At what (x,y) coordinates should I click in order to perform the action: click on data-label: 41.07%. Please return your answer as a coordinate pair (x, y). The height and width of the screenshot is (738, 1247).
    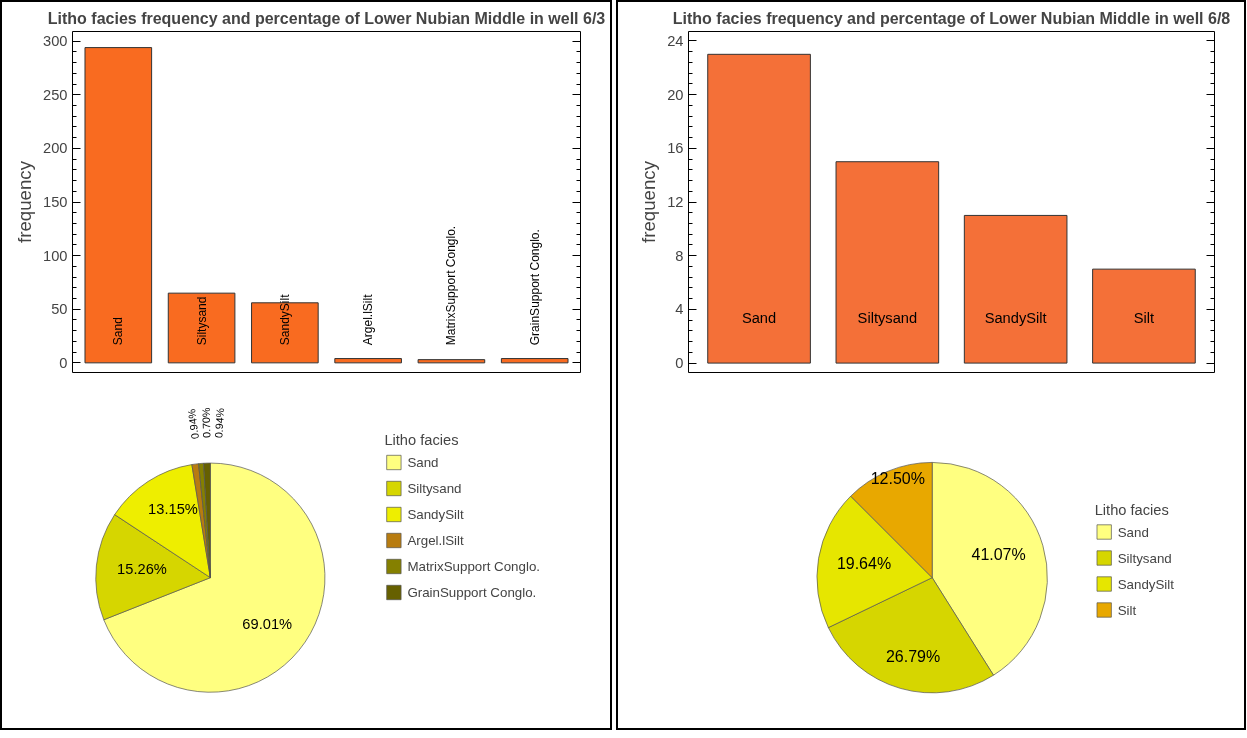
    Looking at the image, I should click on (998, 555).